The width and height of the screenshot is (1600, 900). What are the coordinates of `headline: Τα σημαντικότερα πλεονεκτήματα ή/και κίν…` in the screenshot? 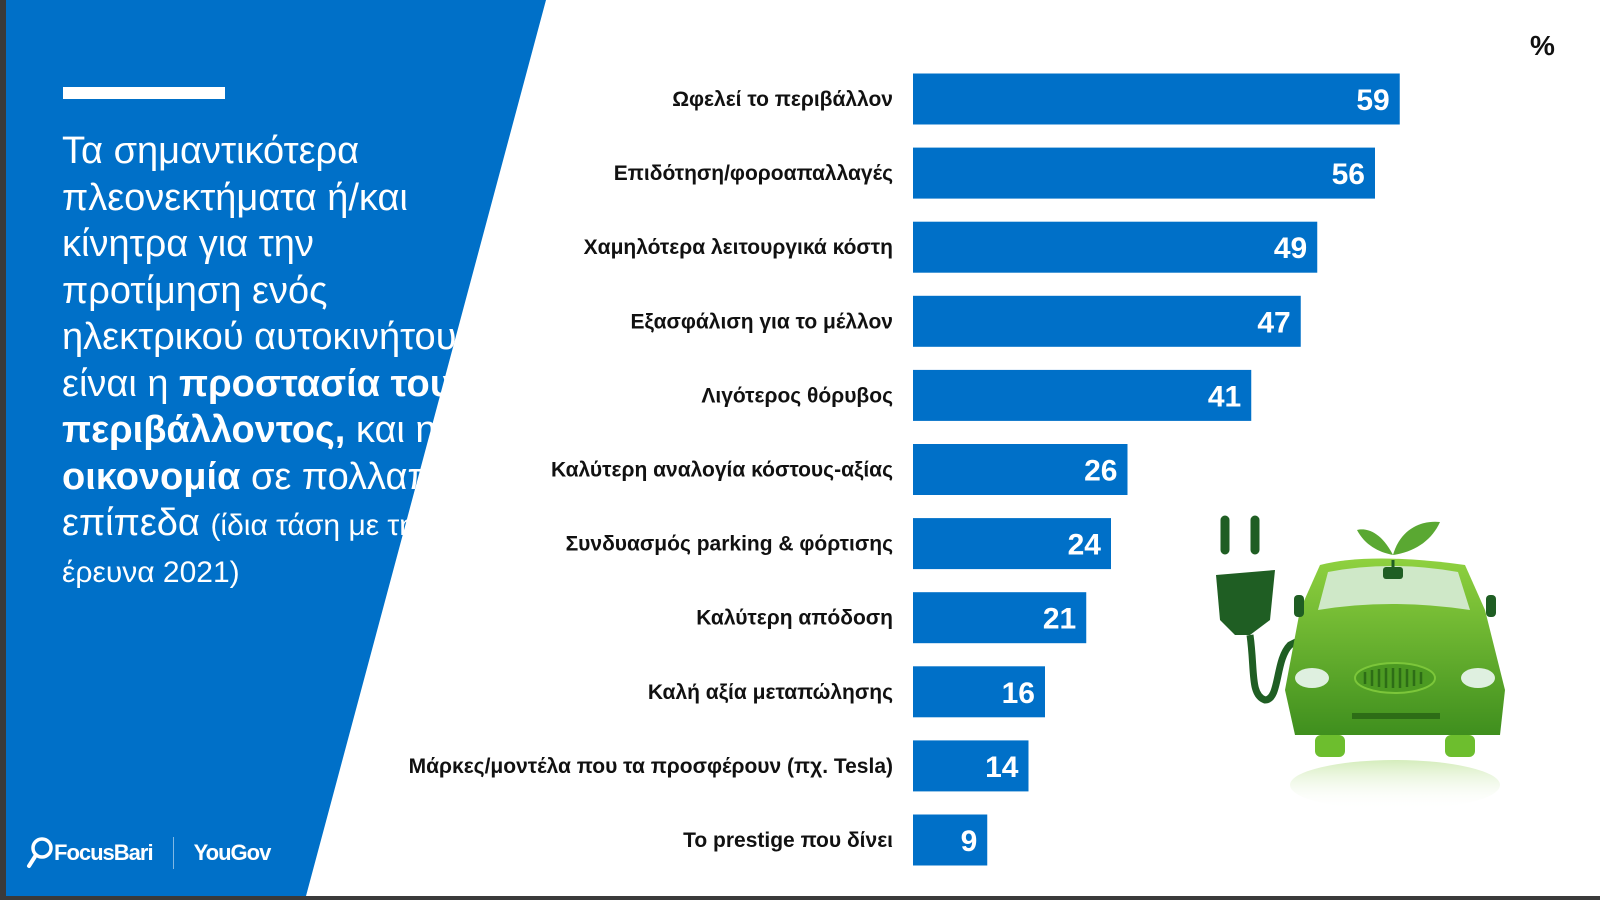 It's located at (272, 360).